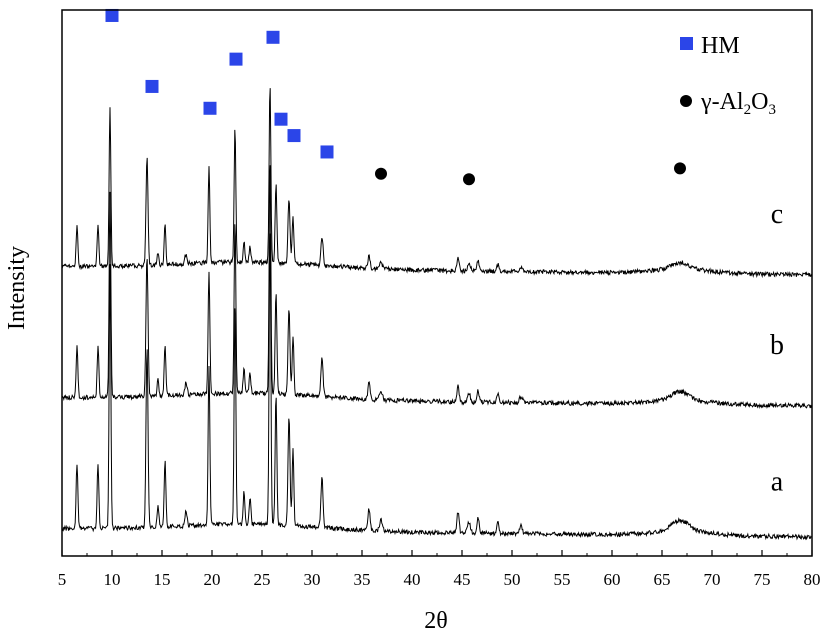 This screenshot has height=637, width=827. What do you see at coordinates (722, 102) in the screenshot?
I see `legend-al2o3-part1: γ-Al` at bounding box center [722, 102].